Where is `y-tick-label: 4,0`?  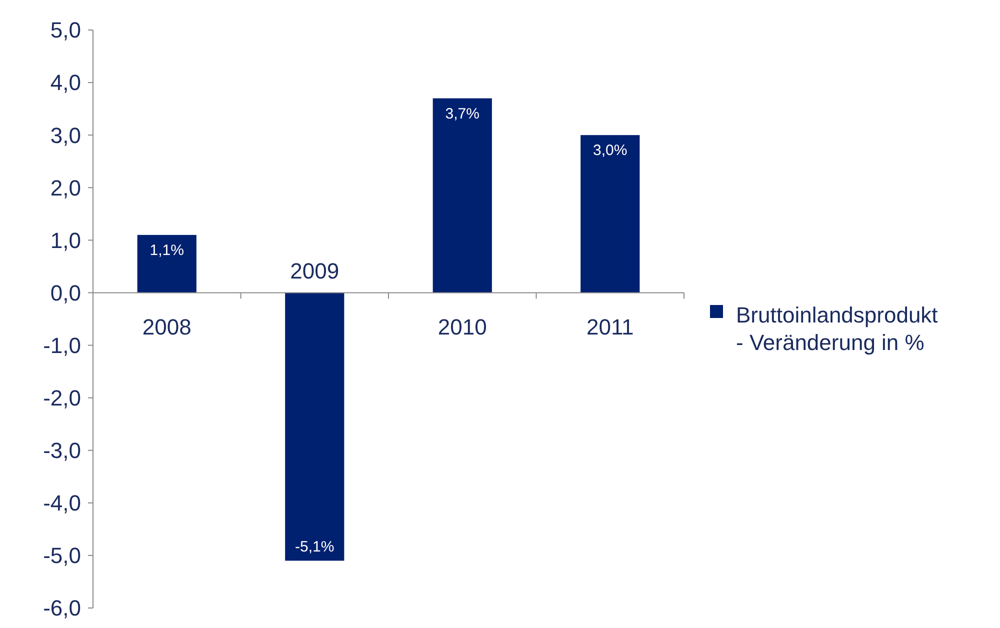
y-tick-label: 4,0 is located at coordinates (65, 83).